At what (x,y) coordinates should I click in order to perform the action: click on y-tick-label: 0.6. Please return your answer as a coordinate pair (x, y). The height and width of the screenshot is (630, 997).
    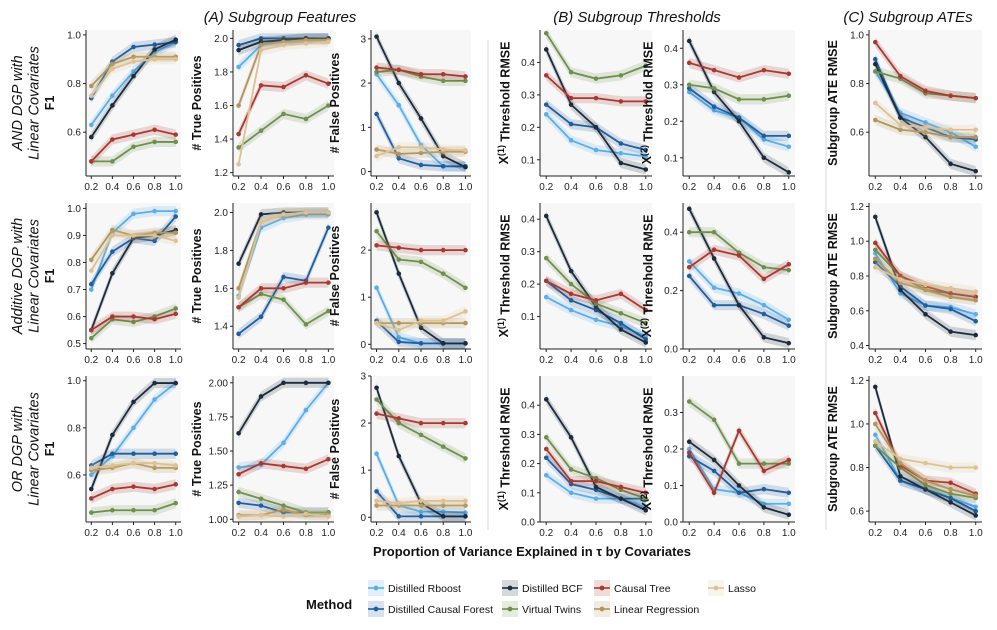
    Looking at the image, I should click on (74, 475).